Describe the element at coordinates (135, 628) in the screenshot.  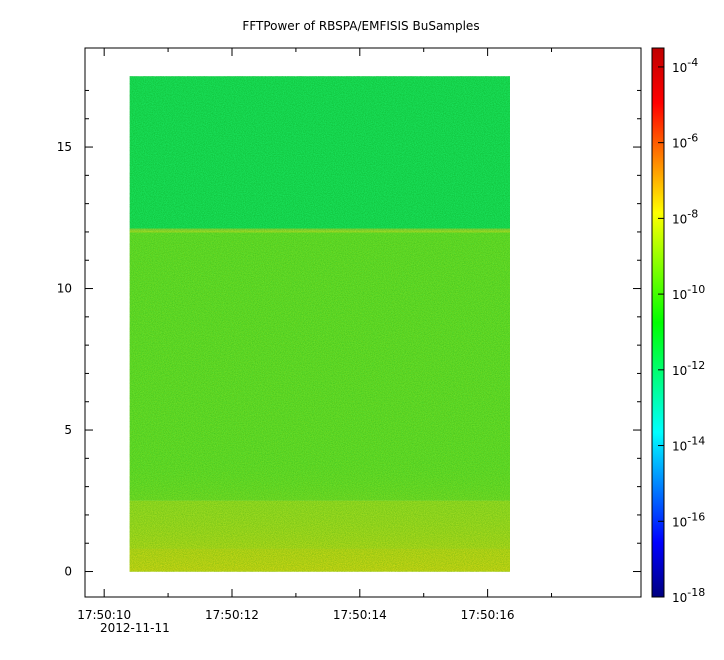
I see `x-axis-date-label: 2012-11-11` at that location.